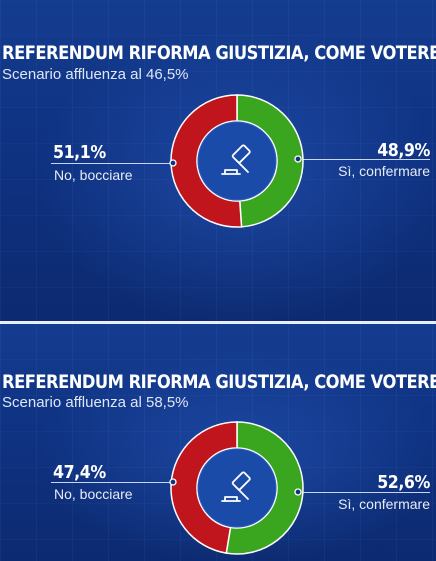  Describe the element at coordinates (403, 150) in the screenshot. I see `yes-value: 48,9%` at that location.